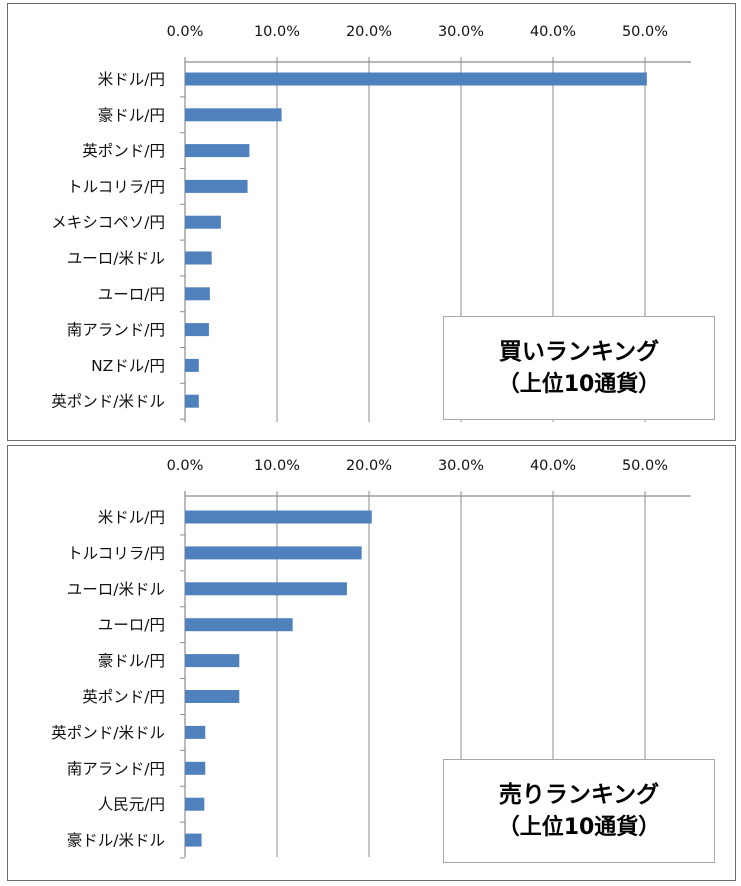  Describe the element at coordinates (579, 368) in the screenshot. I see `buy-ranking-title-box: 買いランキング （上位10通貨）` at that location.